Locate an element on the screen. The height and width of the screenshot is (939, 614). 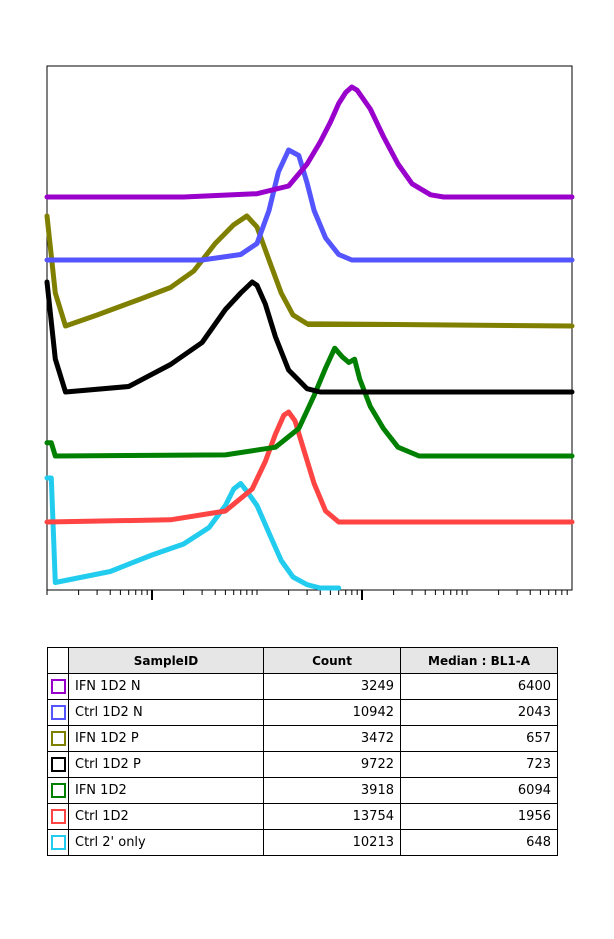
table-row: IFN 1D2 P 3472 657 is located at coordinates (302, 738).